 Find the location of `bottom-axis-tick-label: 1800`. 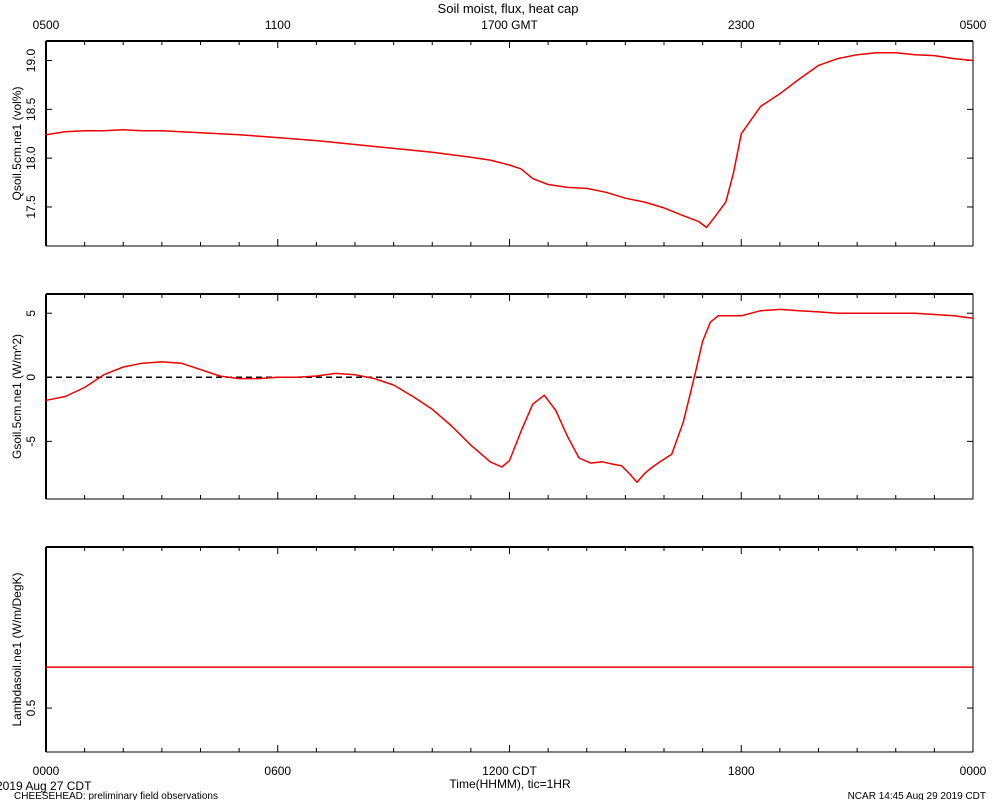

bottom-axis-tick-label: 1800 is located at coordinates (741, 771).